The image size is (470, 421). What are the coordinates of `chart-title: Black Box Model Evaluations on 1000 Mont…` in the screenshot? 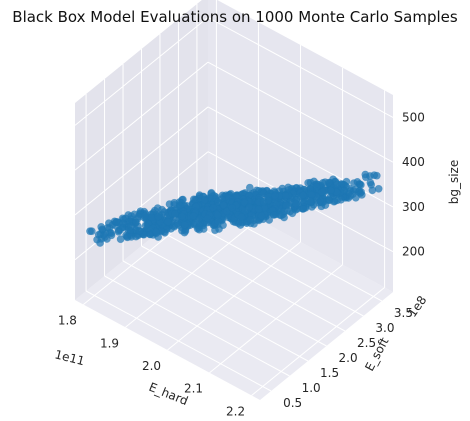 It's located at (235, 17).